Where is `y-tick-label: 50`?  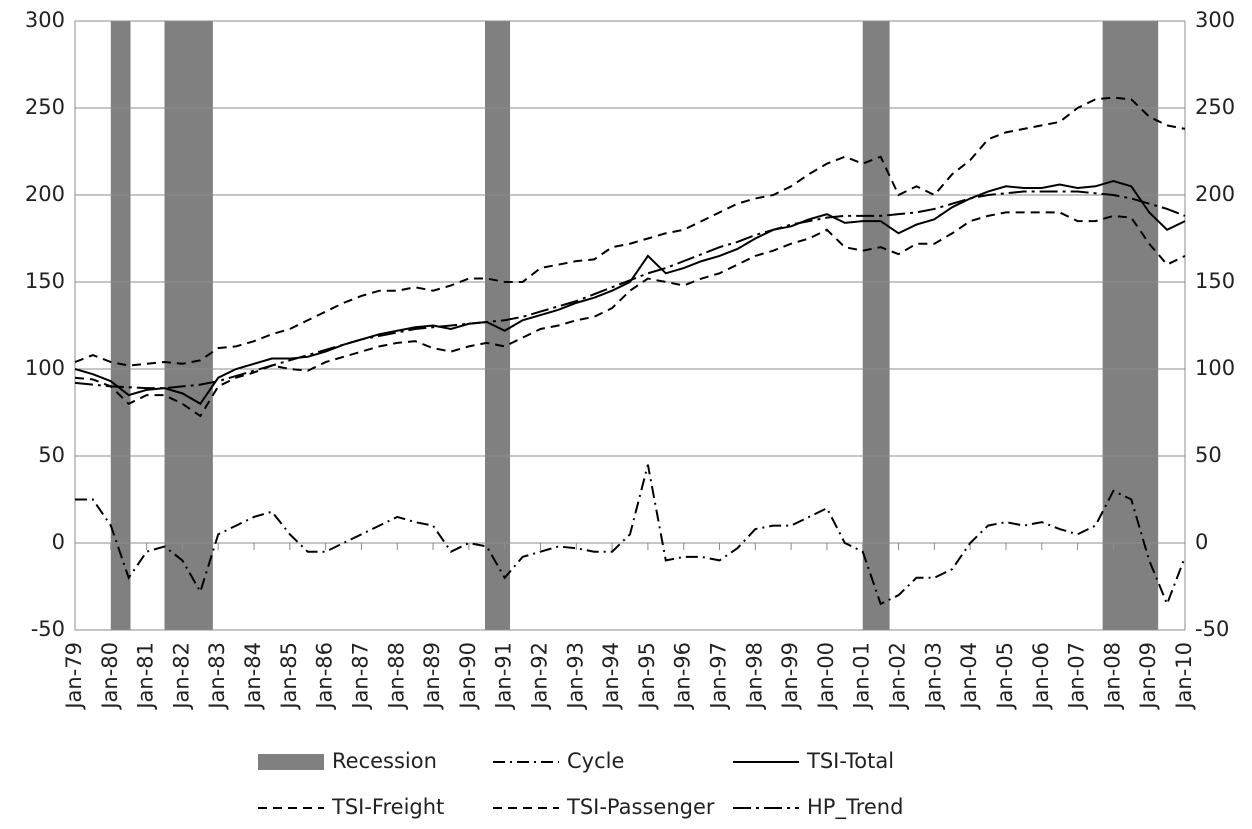 y-tick-label: 50 is located at coordinates (51, 455).